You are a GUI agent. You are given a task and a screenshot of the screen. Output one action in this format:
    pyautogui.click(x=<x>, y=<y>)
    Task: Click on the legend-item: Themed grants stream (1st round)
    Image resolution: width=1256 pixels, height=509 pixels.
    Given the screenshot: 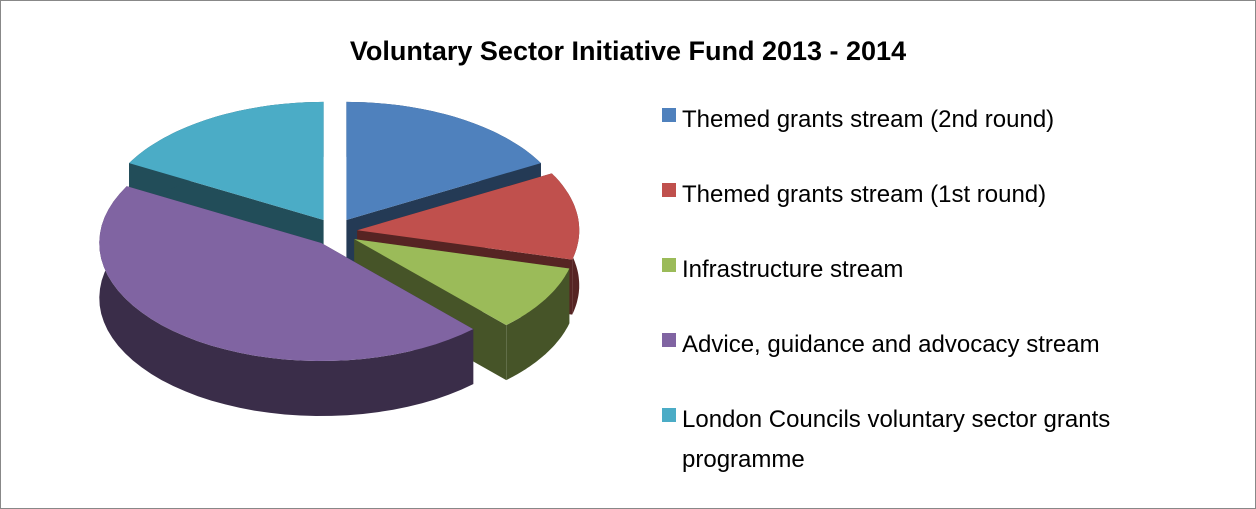 What is the action you would take?
    pyautogui.click(x=942, y=210)
    